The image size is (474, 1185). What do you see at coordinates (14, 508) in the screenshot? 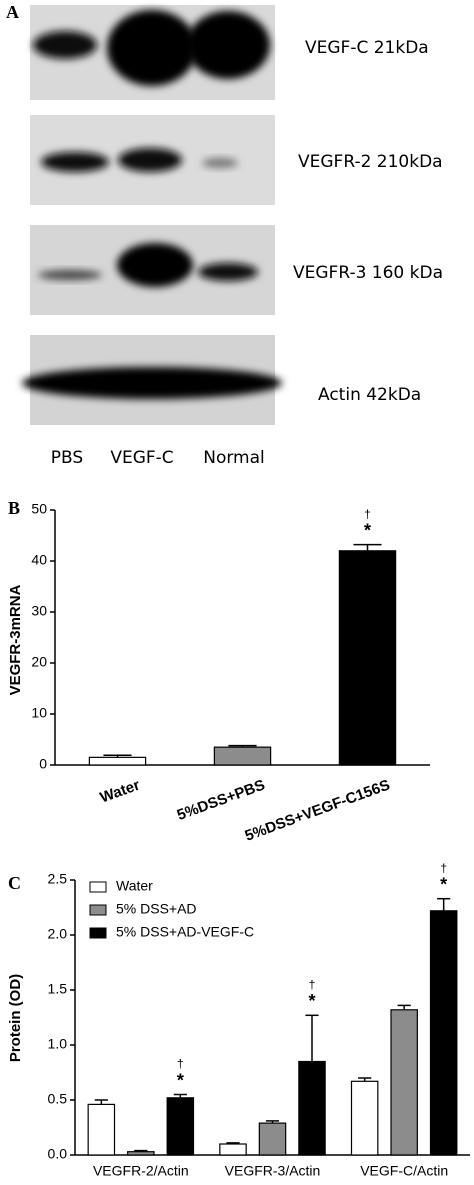
I see `panel-label: B` at bounding box center [14, 508].